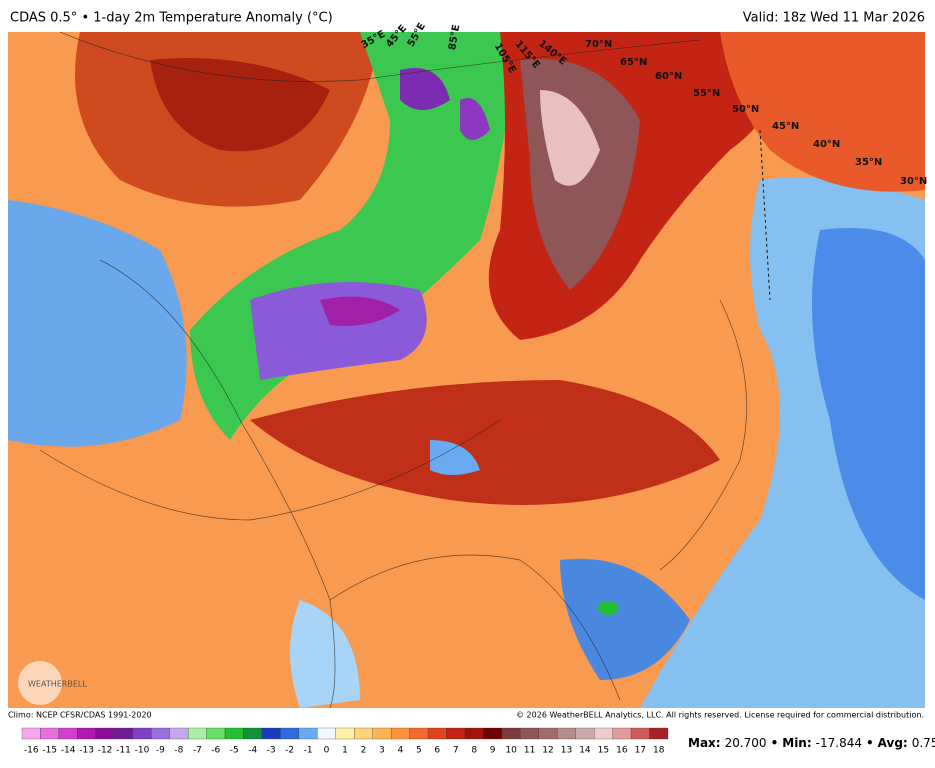  What do you see at coordinates (603, 751) in the screenshot?
I see `colorbar-label: 15` at bounding box center [603, 751].